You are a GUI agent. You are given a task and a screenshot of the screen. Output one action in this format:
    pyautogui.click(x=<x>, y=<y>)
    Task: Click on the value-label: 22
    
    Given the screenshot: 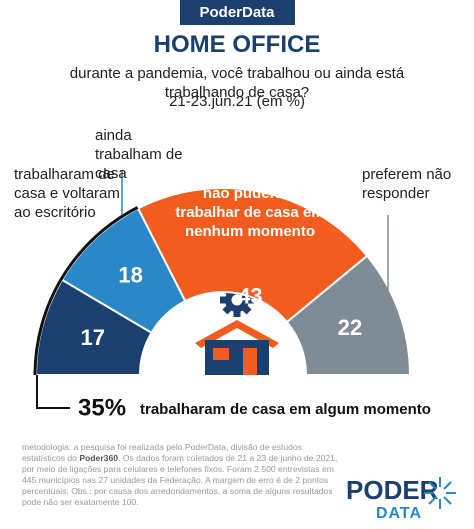 What is the action you would take?
    pyautogui.click(x=350, y=327)
    